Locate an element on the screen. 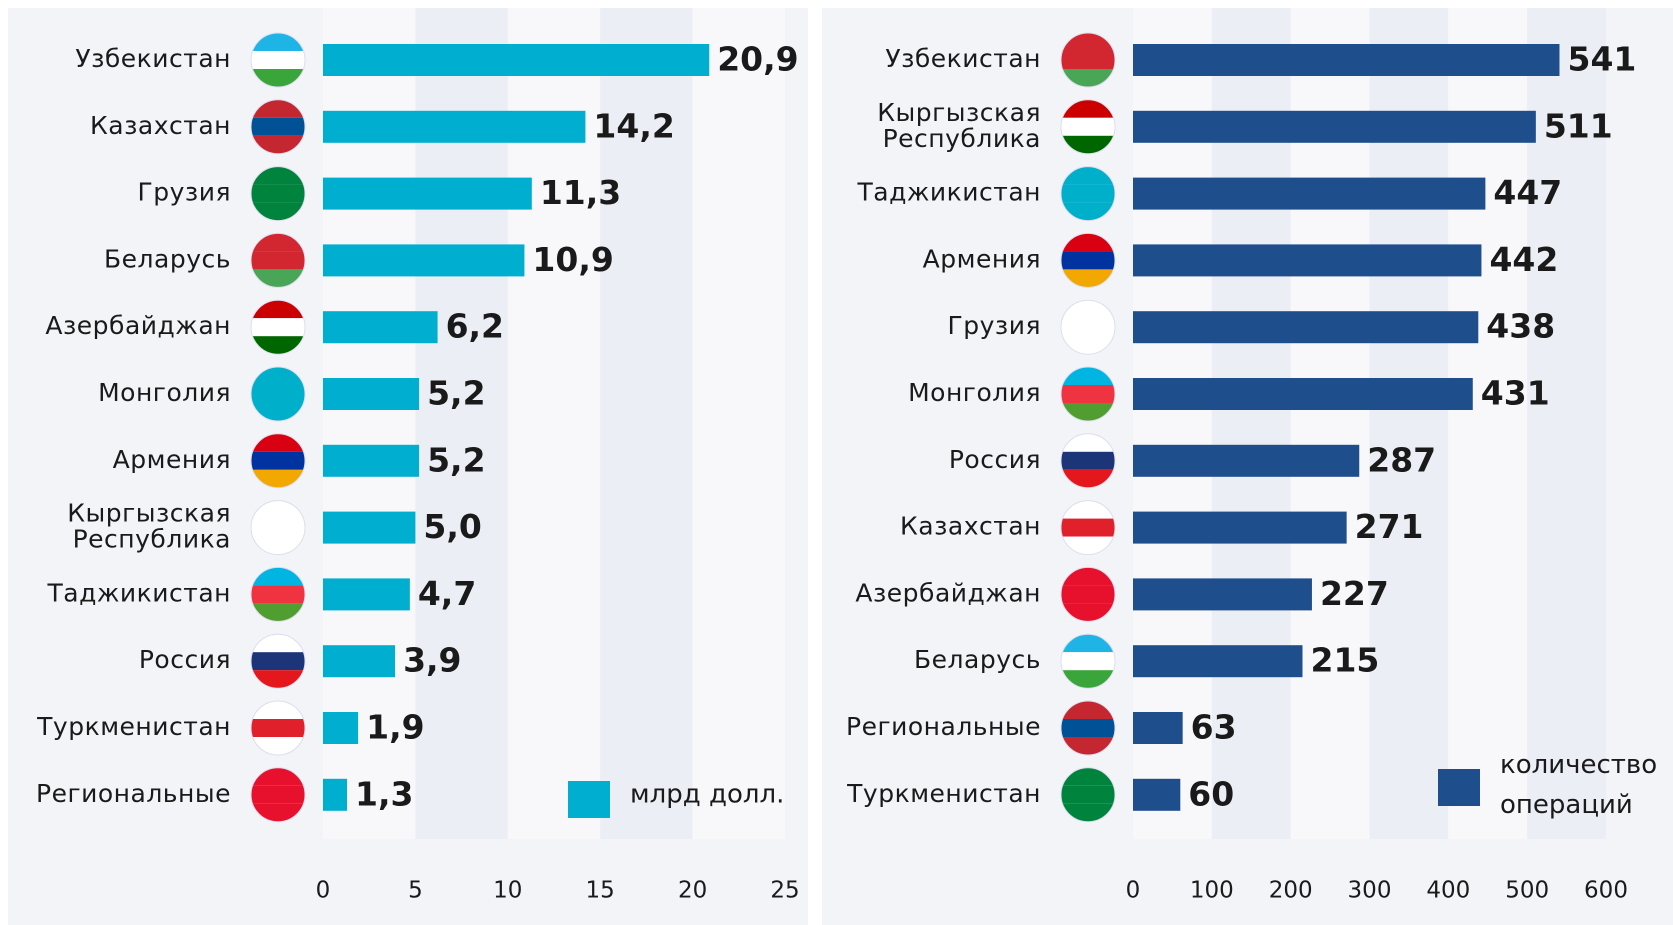 Image resolution: width=1673 pixels, height=925 pixels. x-tick-label: 20 is located at coordinates (692, 891).